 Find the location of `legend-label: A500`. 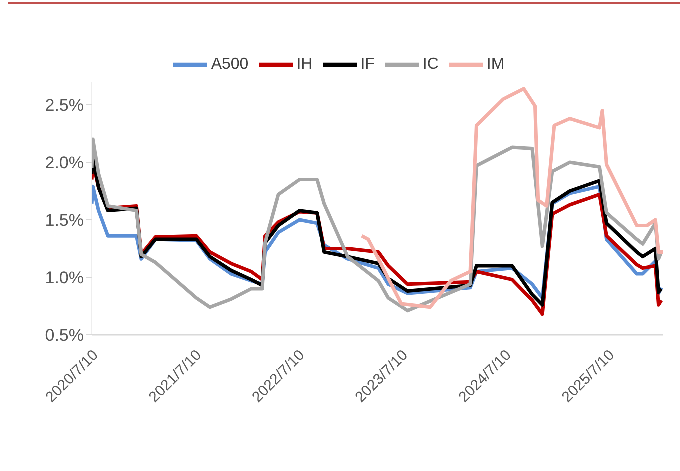

legend-label: A500 is located at coordinates (230, 65).